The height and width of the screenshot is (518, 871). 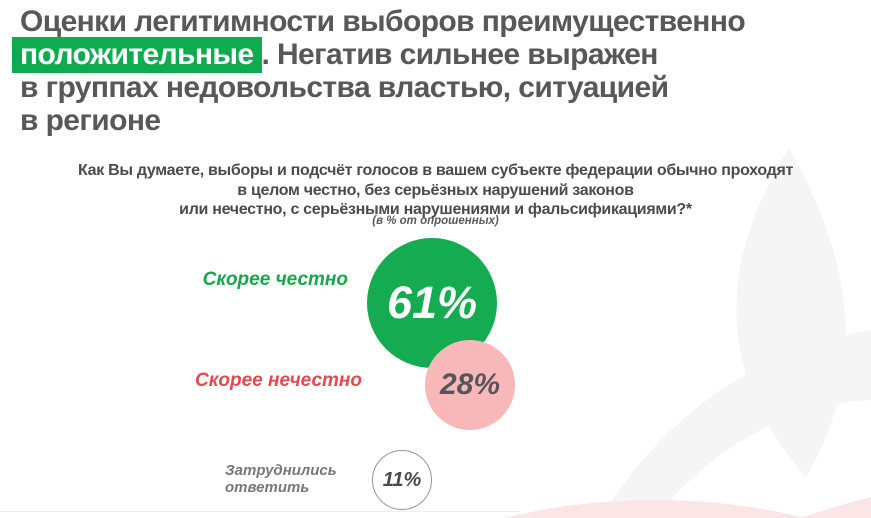 I want to click on bubble-honest: 61%, so click(x=432, y=303).